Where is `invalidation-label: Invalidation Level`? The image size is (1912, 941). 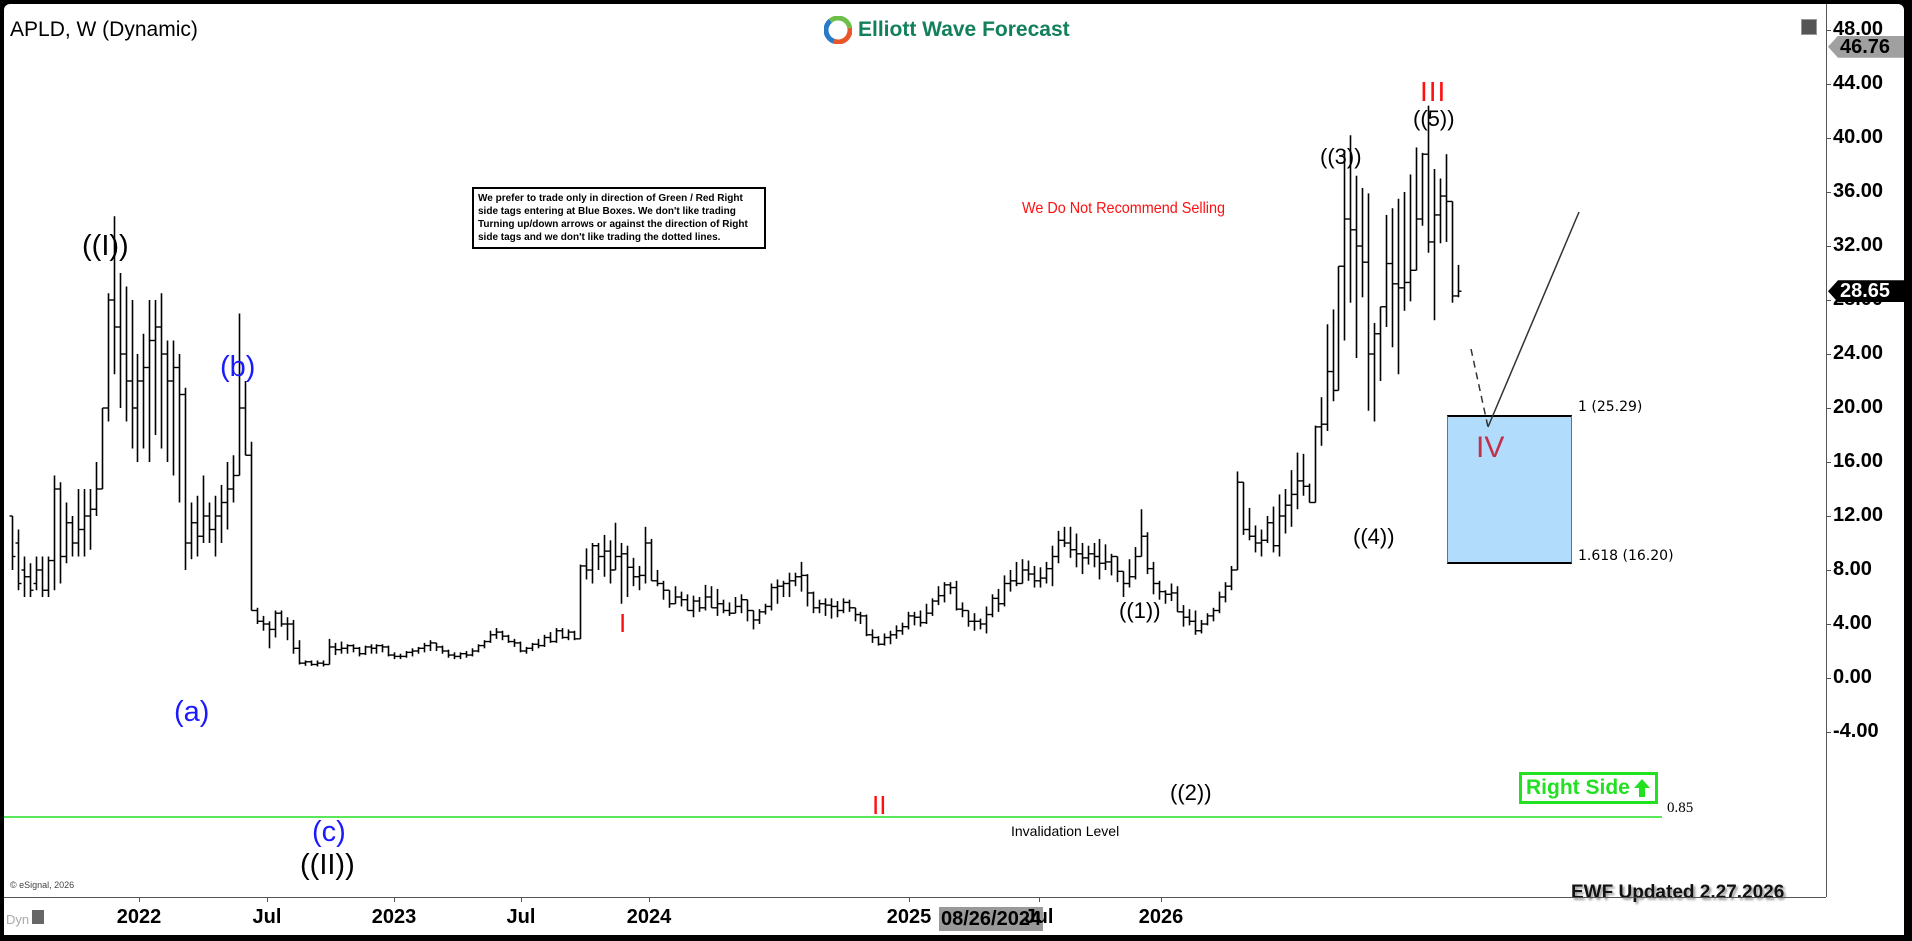 invalidation-label: Invalidation Level is located at coordinates (1065, 831).